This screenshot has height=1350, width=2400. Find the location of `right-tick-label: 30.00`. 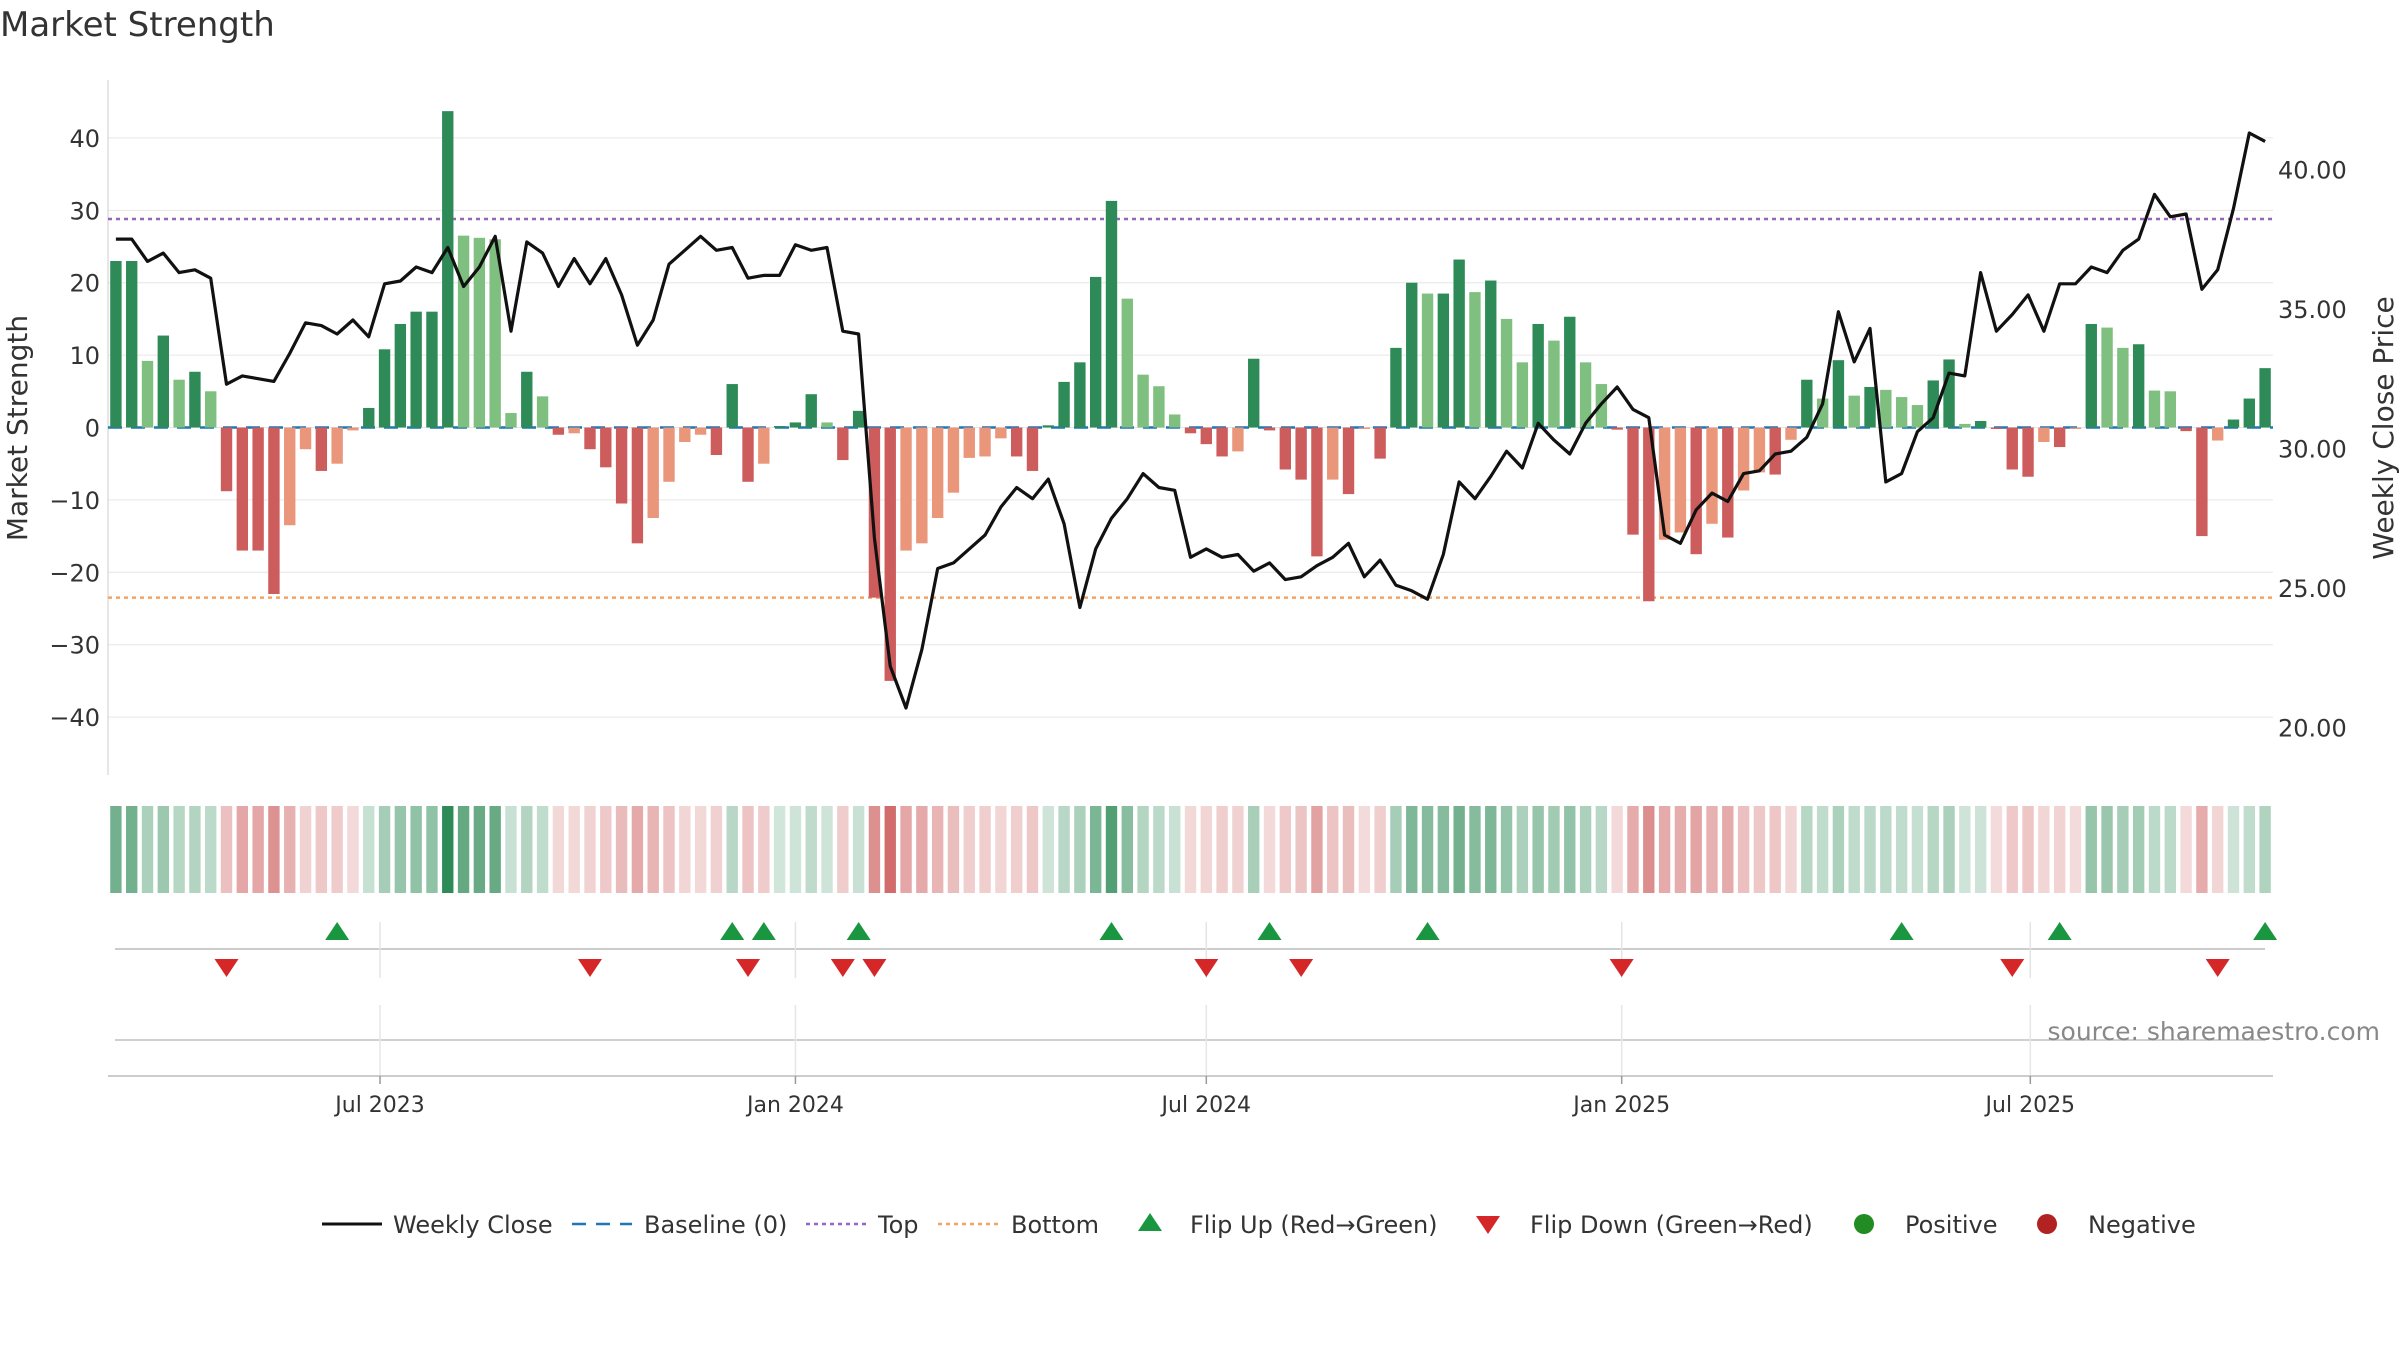

right-tick-label: 30.00 is located at coordinates (2312, 449).